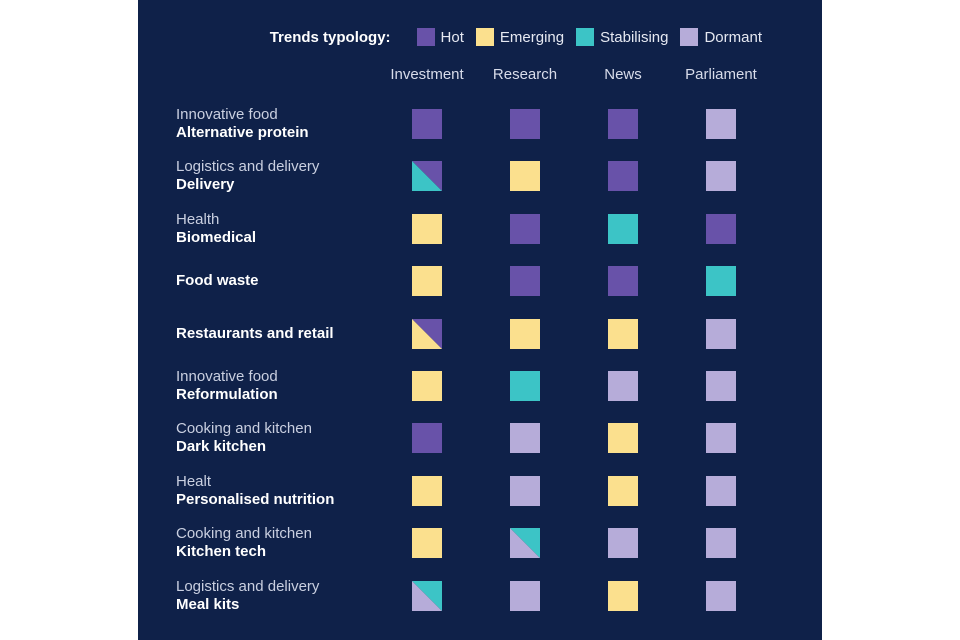 The image size is (960, 640). What do you see at coordinates (634, 37) in the screenshot?
I see `legend-label-stabilising: Stabilising` at bounding box center [634, 37].